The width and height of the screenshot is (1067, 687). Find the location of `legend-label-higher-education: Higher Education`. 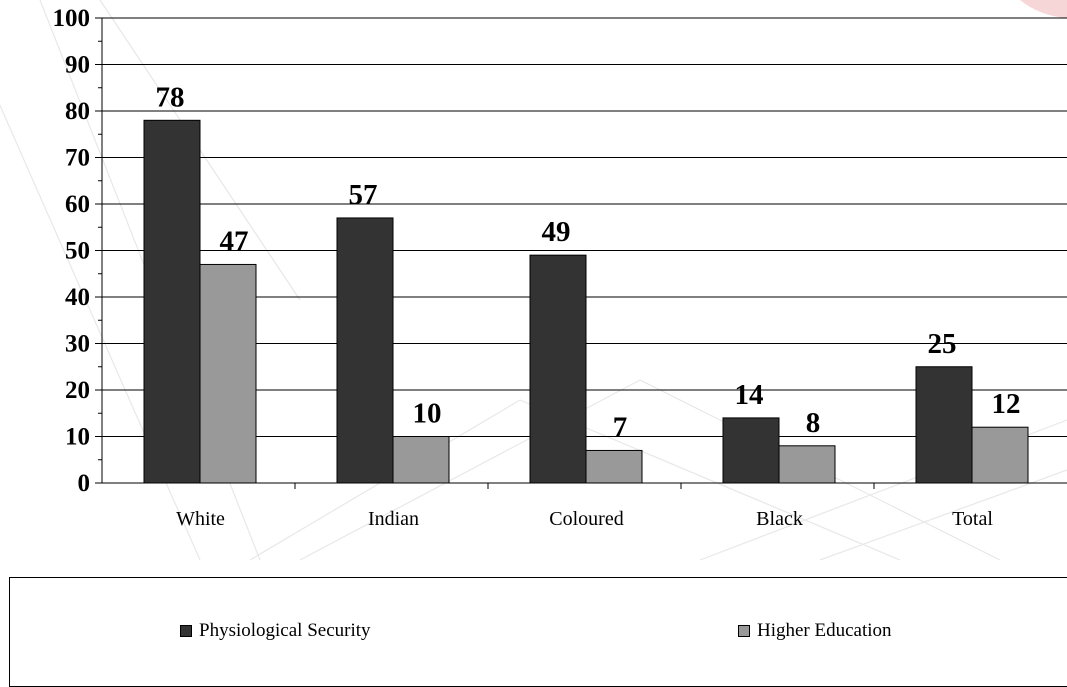

legend-label-higher-education: Higher Education is located at coordinates (824, 630).